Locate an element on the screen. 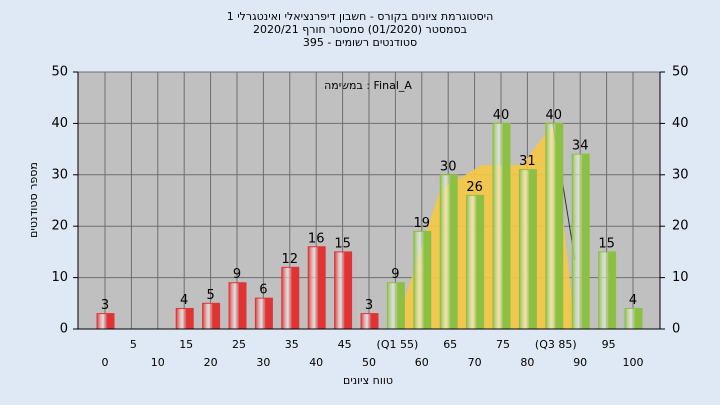 Image resolution: width=720 pixels, height=405 pixels. x-tick-label: 35 is located at coordinates (292, 344).